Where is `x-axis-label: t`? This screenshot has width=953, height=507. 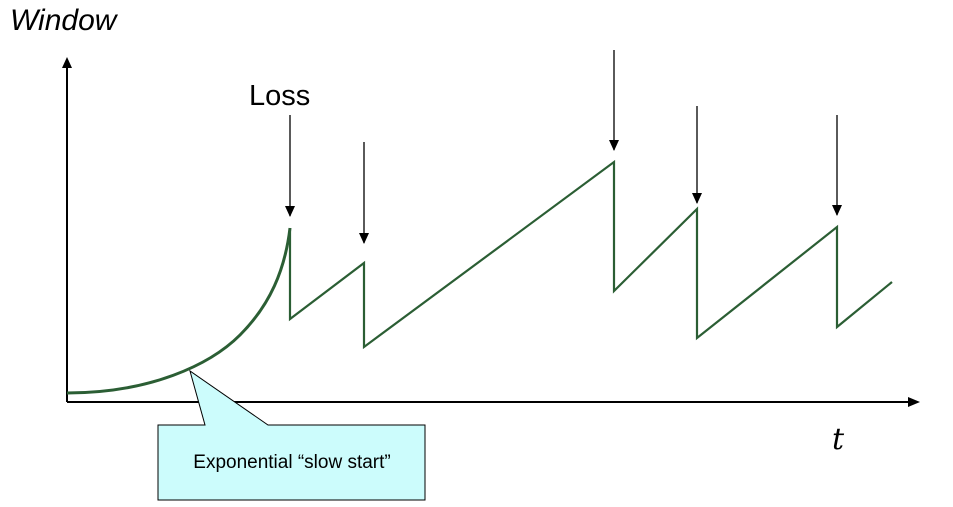
x-axis-label: t is located at coordinates (838, 439).